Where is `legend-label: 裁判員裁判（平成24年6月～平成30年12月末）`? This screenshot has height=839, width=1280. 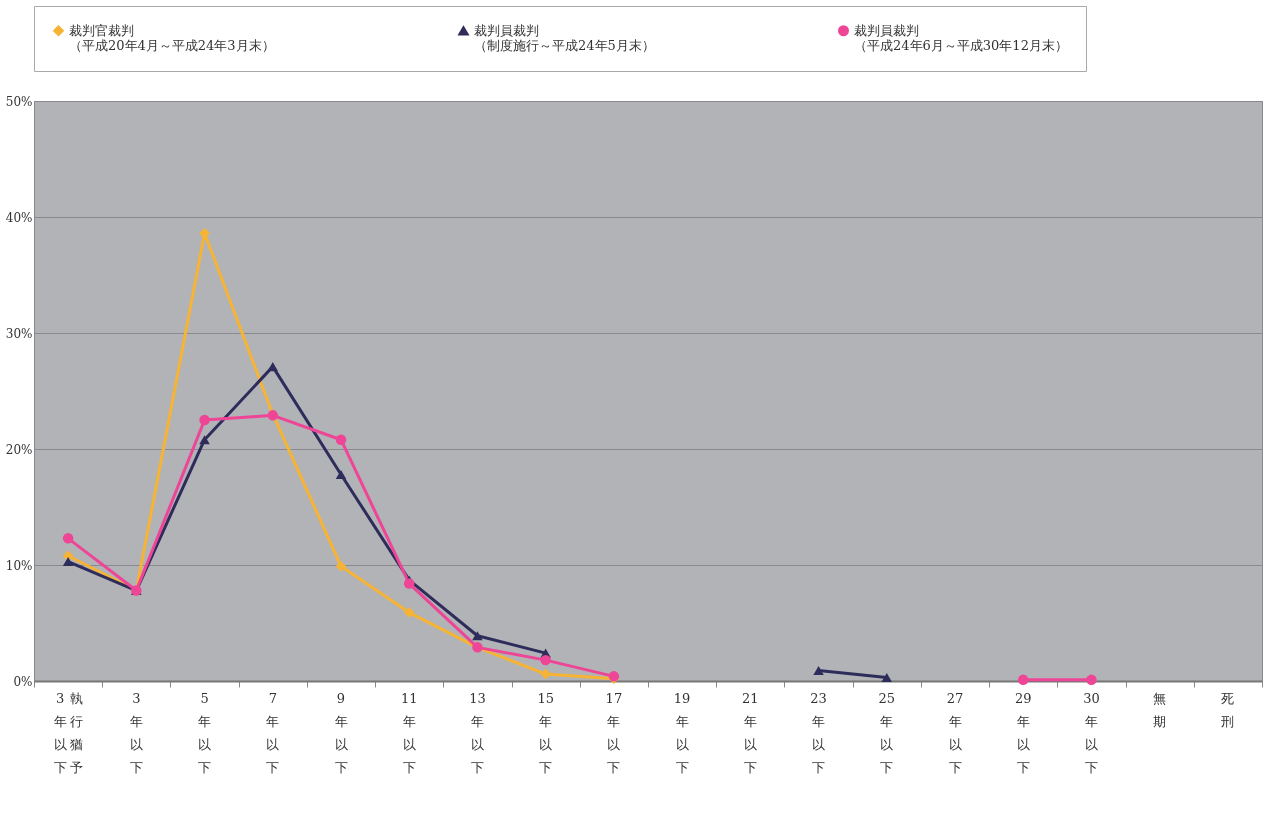
legend-label: 裁判員裁判（平成24年6月～平成30年12月末） is located at coordinates (961, 37).